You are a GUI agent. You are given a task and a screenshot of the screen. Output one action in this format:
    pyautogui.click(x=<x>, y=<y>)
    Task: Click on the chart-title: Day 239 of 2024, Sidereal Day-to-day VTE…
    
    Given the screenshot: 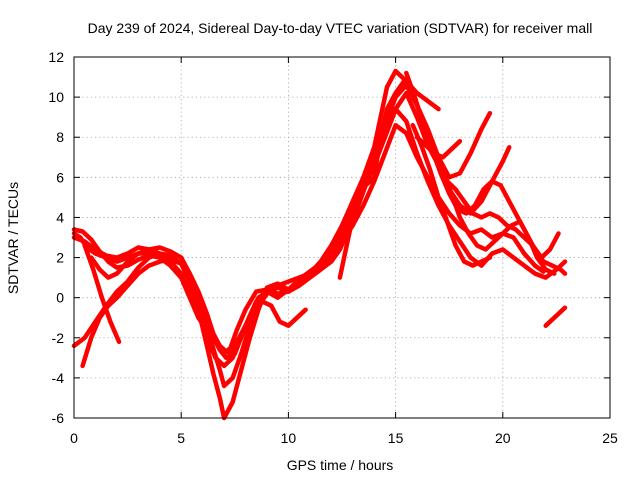 What is the action you would take?
    pyautogui.click(x=340, y=28)
    